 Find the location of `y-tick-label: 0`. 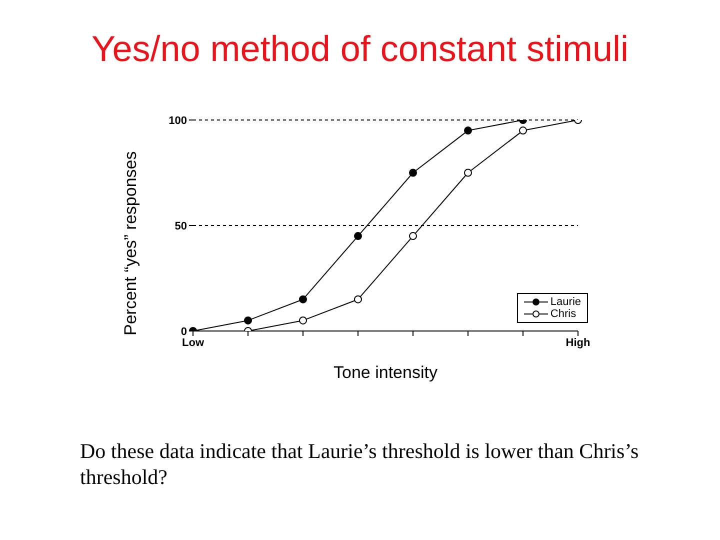

y-tick-label: 0 is located at coordinates (183, 332).